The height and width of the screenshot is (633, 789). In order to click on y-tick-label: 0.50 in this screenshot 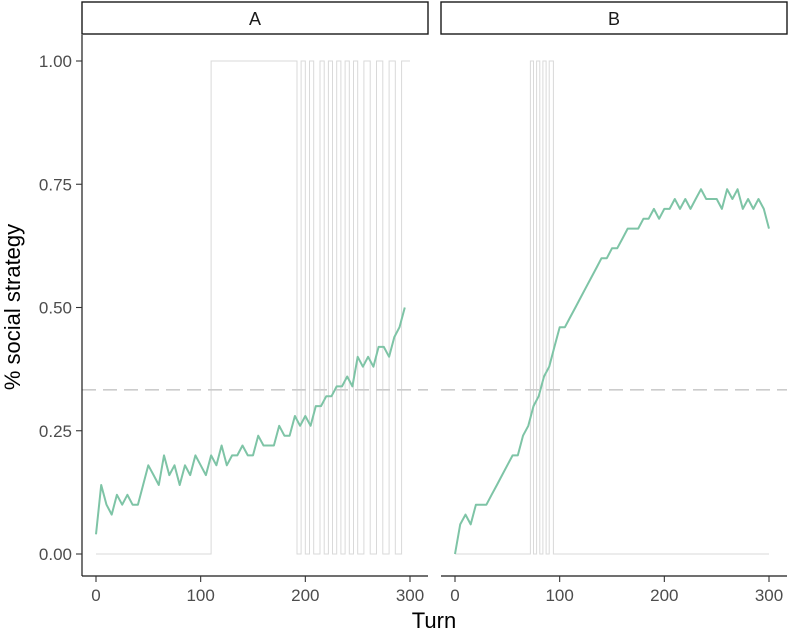, I will do `click(55, 308)`.